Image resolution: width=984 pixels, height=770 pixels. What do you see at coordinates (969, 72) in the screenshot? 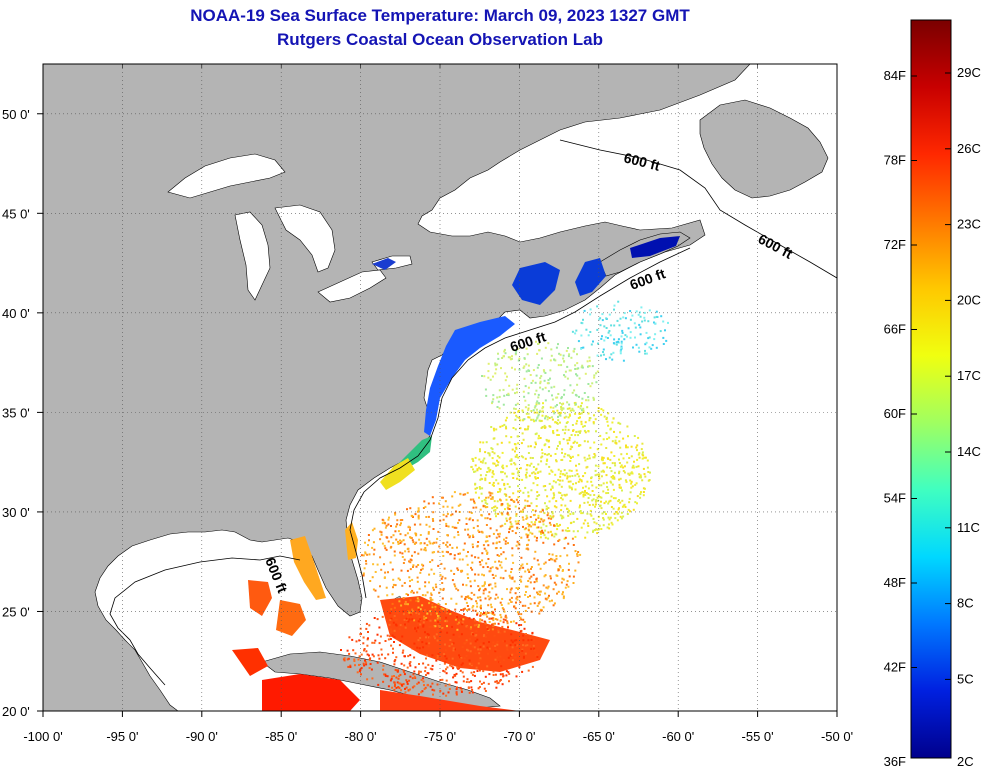
I see `colorbar-c-label: 29C` at bounding box center [969, 72].